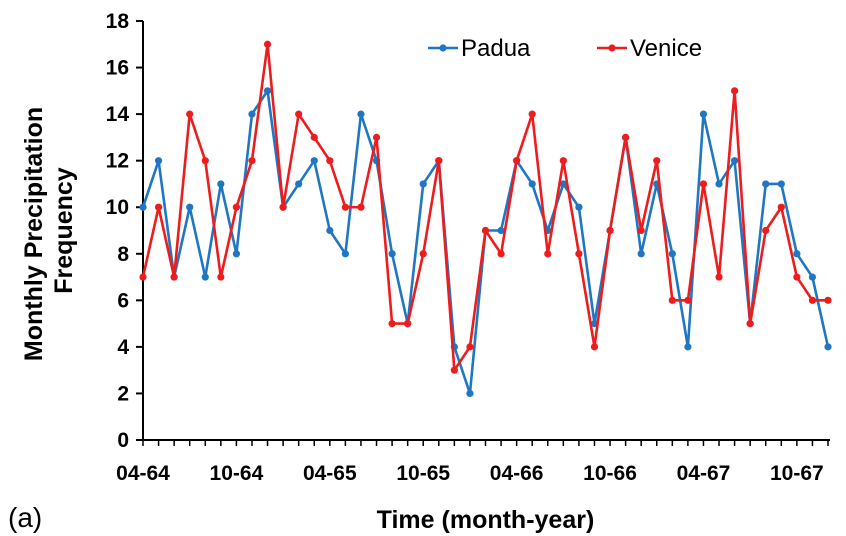 Image resolution: width=846 pixels, height=536 pixels. What do you see at coordinates (64, 230) in the screenshot?
I see `y-axis-title-line-2: Frequency` at bounding box center [64, 230].